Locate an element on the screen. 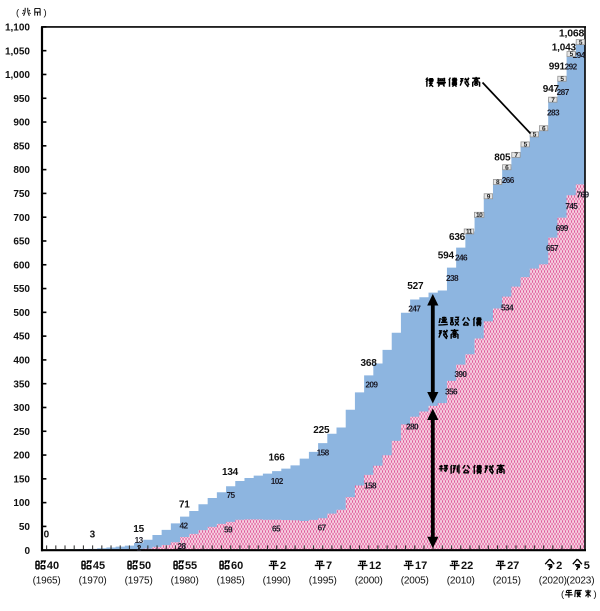  svg-text: 800 is located at coordinates (21, 170).